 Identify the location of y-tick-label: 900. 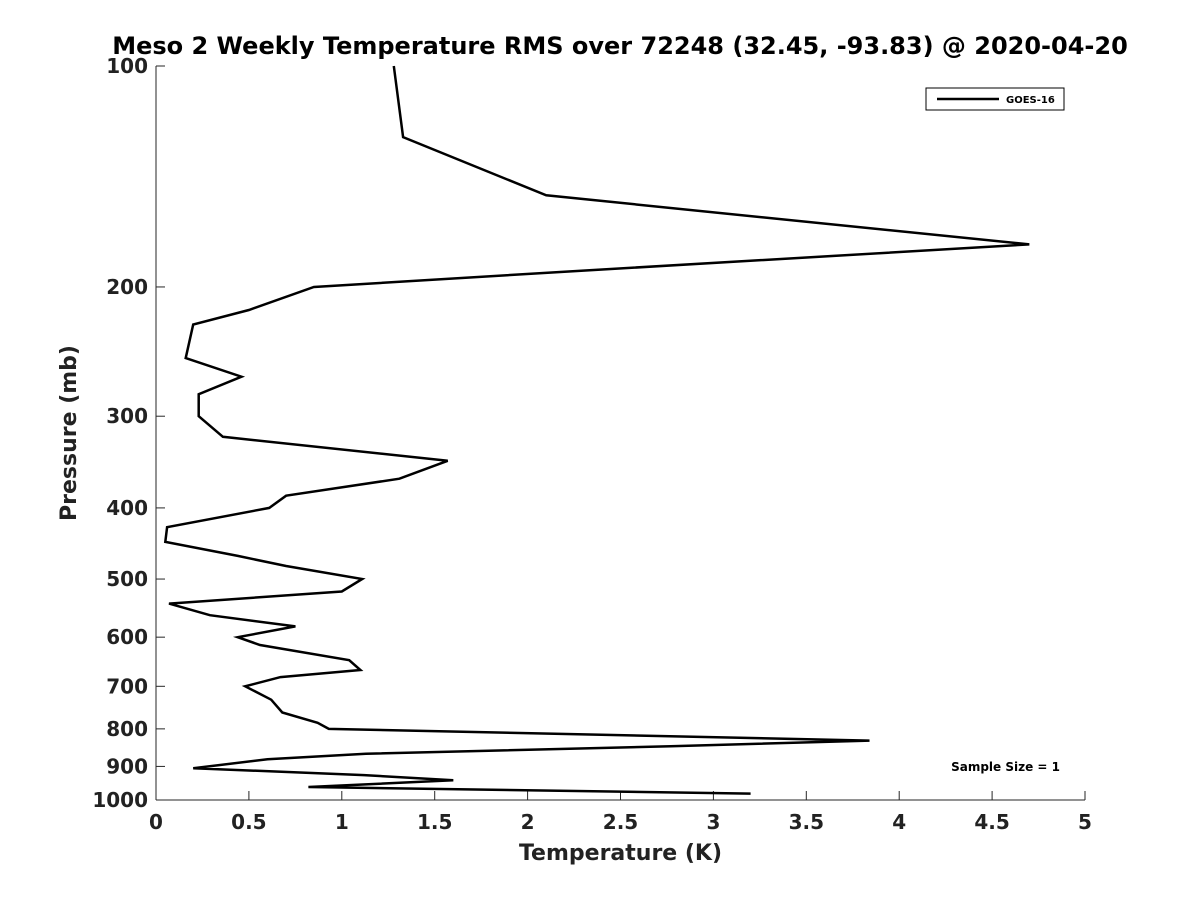
(127, 766).